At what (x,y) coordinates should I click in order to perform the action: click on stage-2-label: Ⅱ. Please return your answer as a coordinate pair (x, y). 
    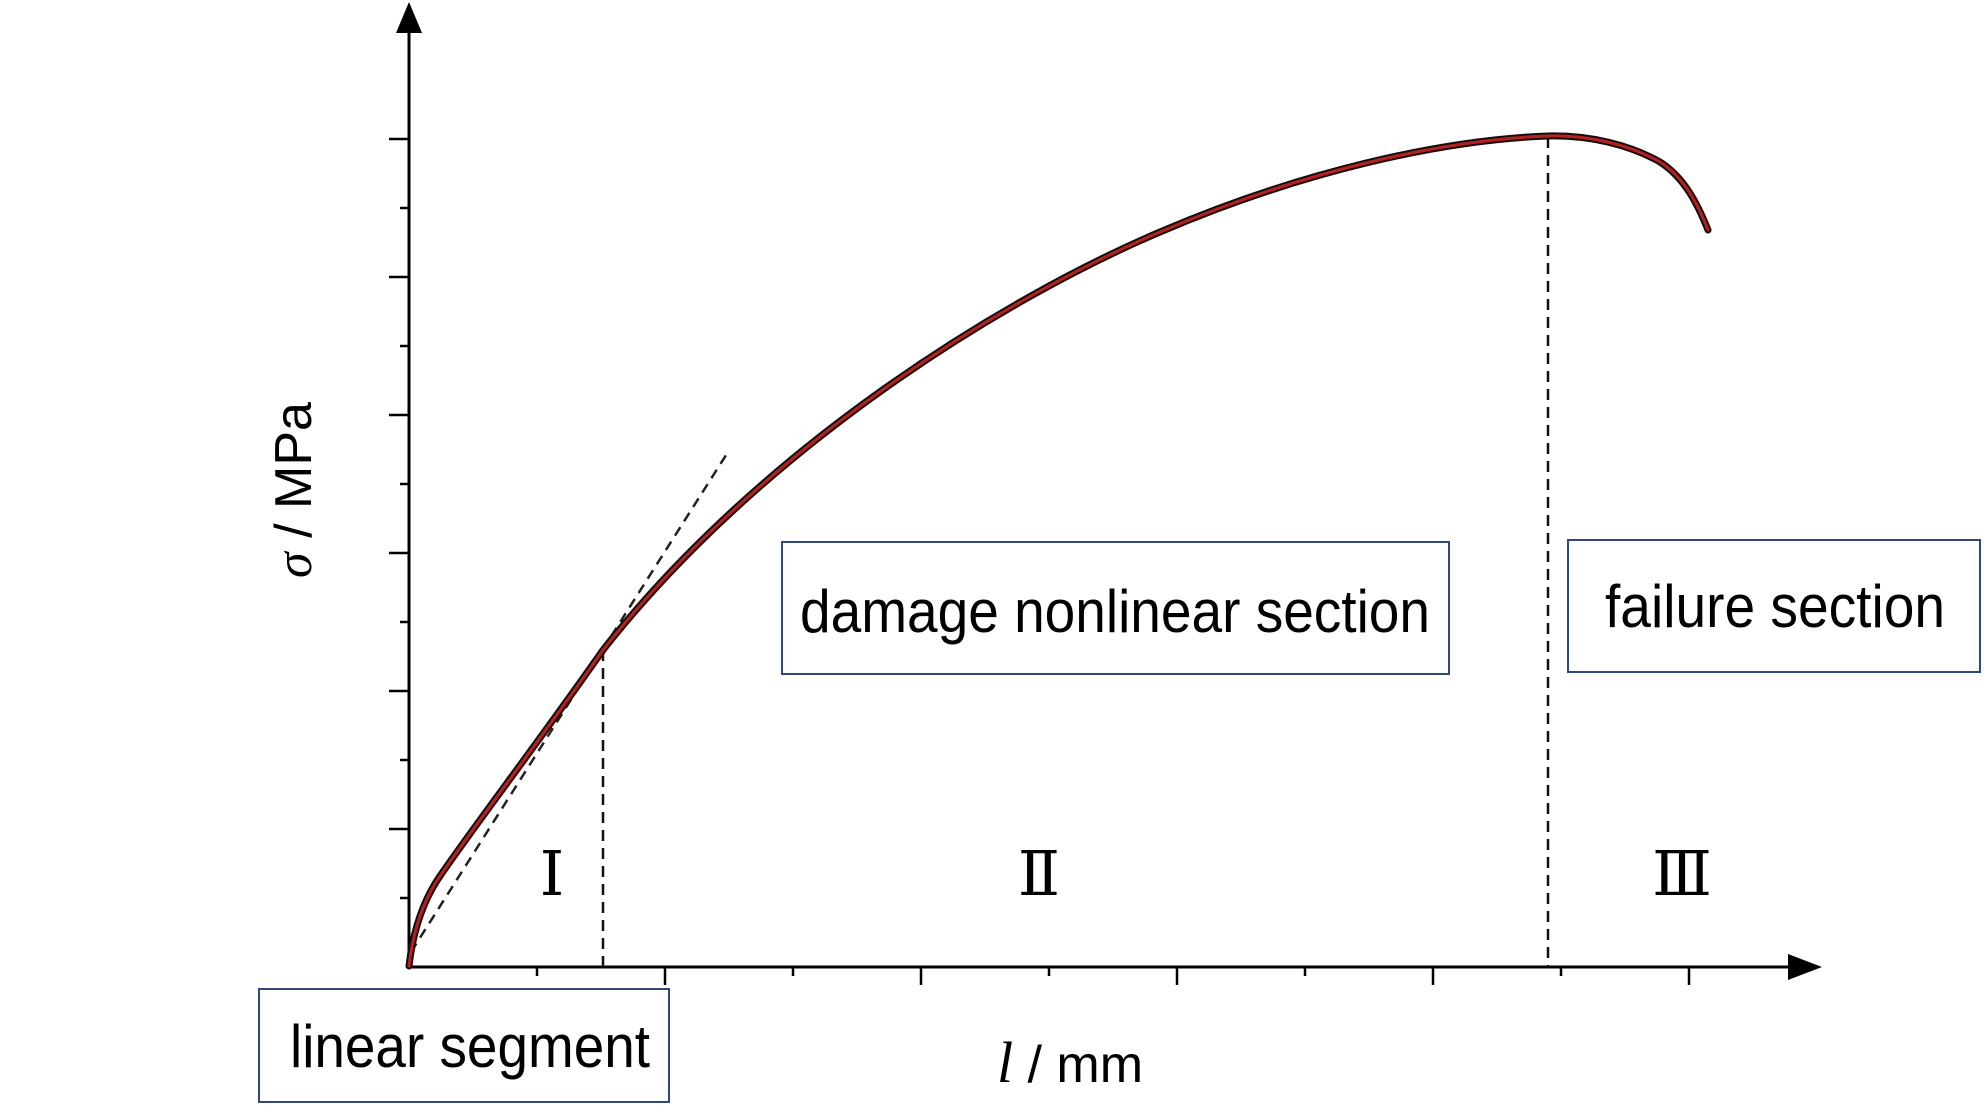
    Looking at the image, I should click on (1039, 875).